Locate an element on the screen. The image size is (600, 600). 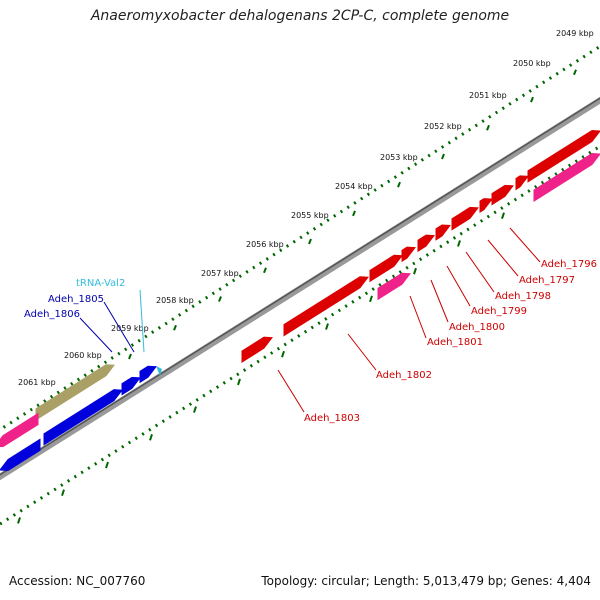
reverse-gene-labels: tRNA-Val2 Adeh_1805 Adeh_1806 is located at coordinates (84, 315).